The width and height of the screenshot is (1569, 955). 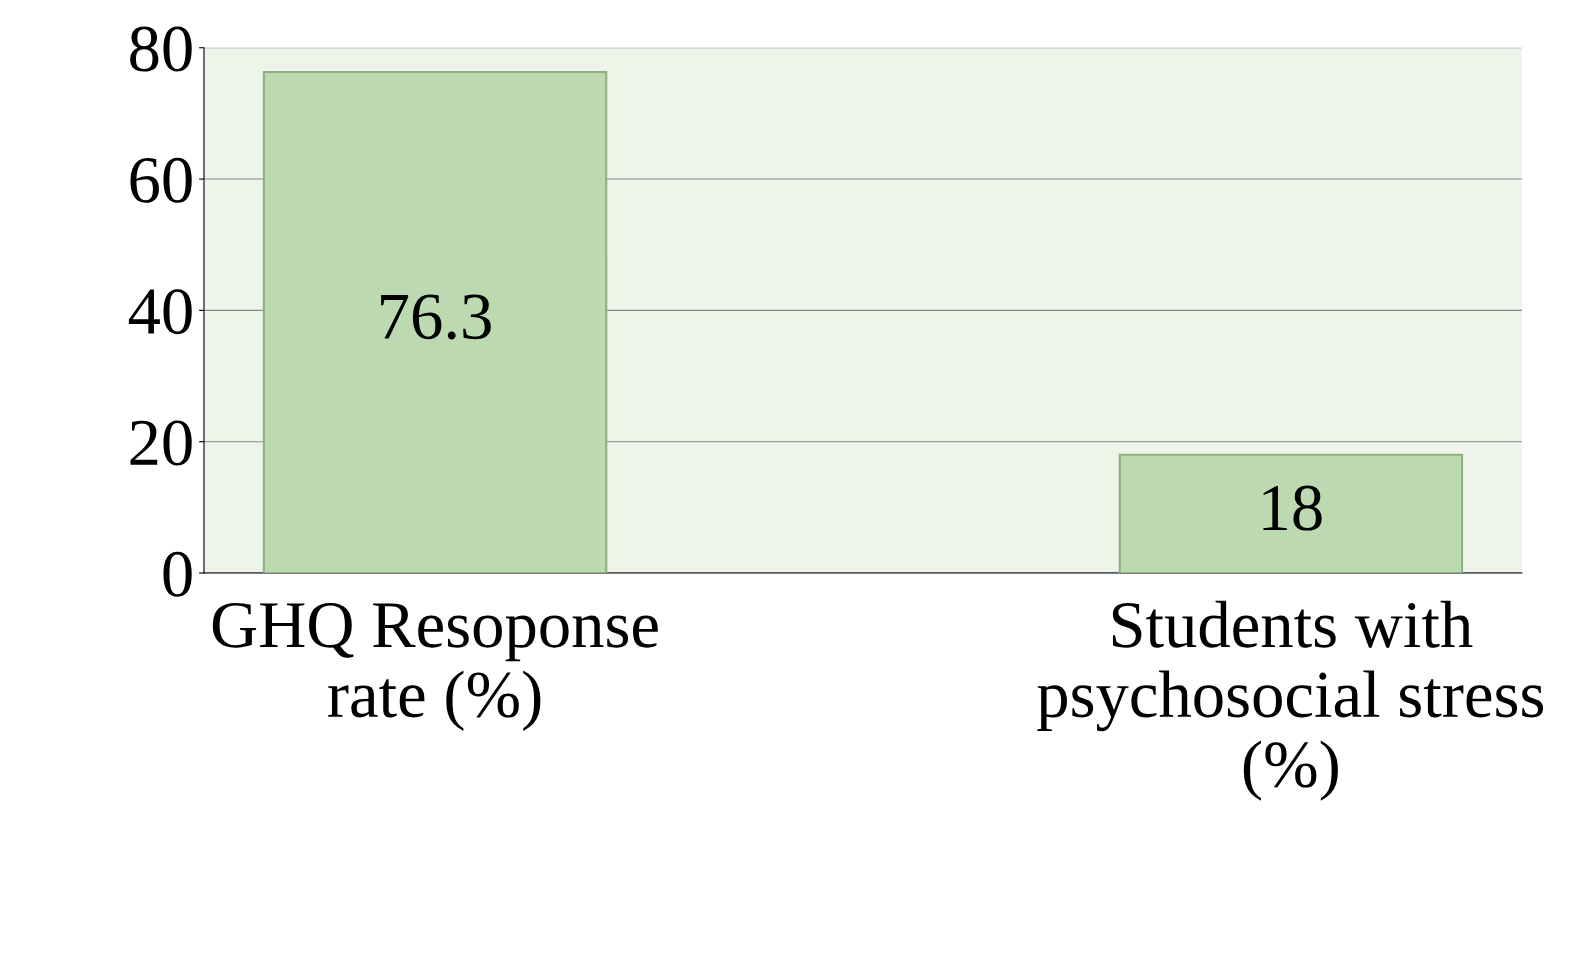 I want to click on data-label: 76.3, so click(x=436, y=317).